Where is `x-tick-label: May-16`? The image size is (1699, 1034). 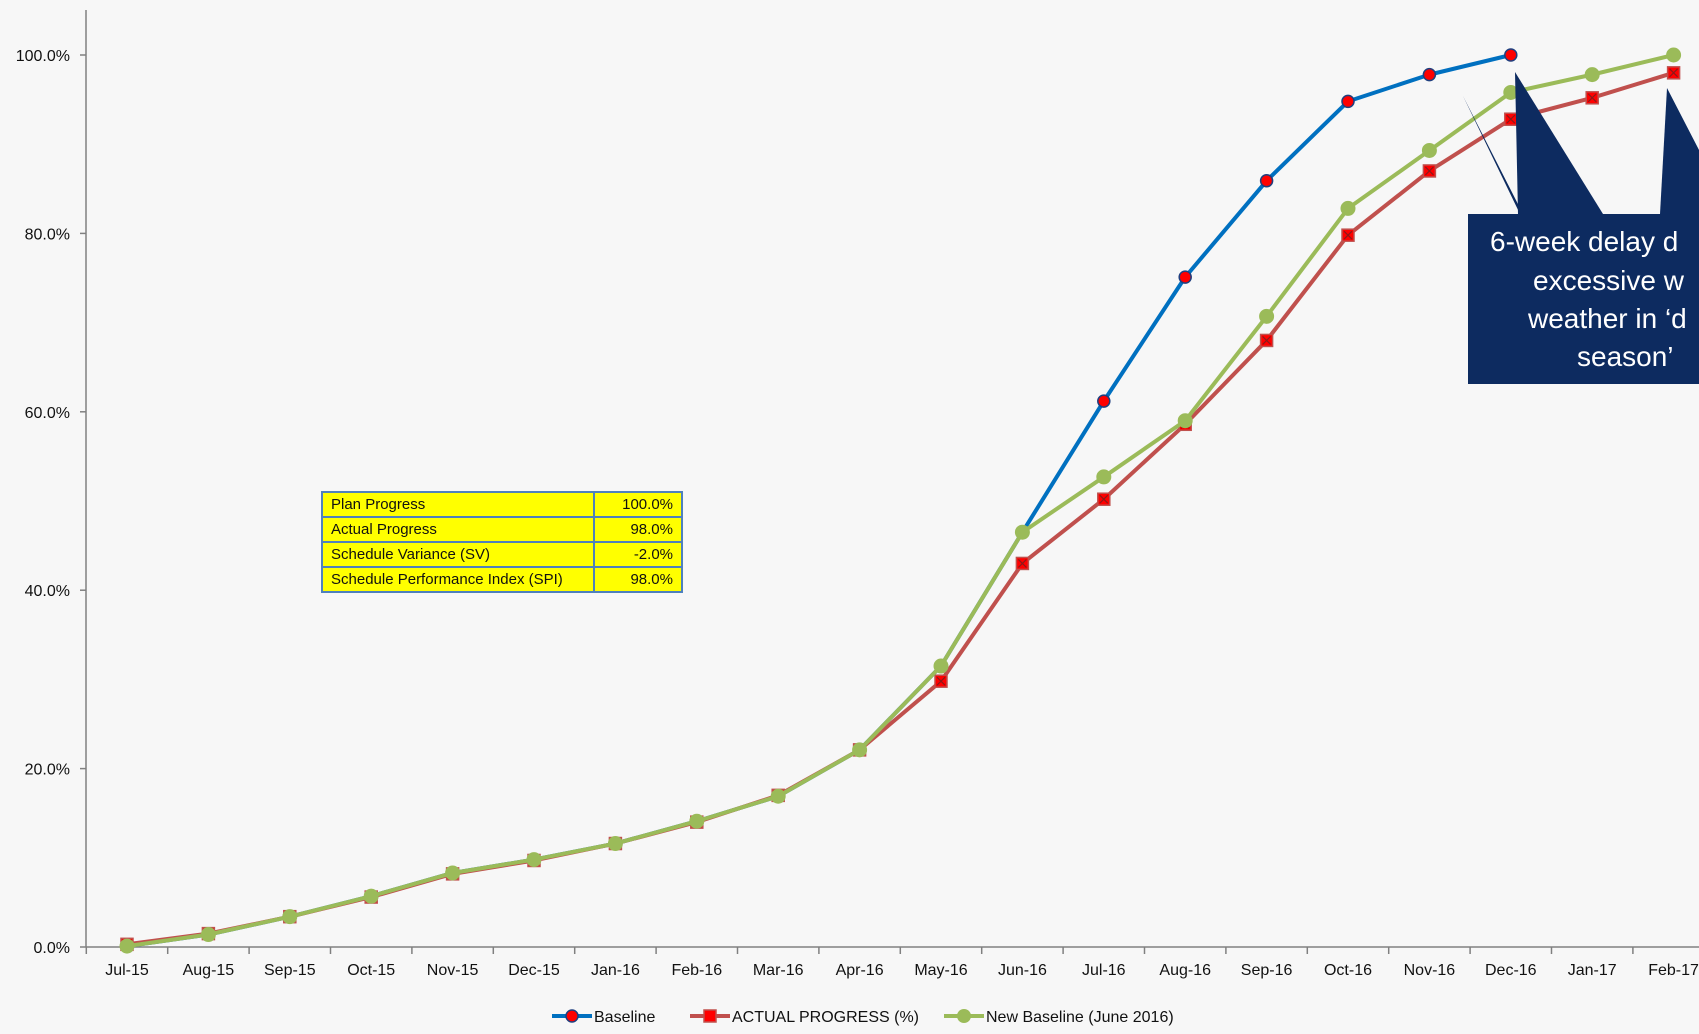 x-tick-label: May-16 is located at coordinates (940, 970).